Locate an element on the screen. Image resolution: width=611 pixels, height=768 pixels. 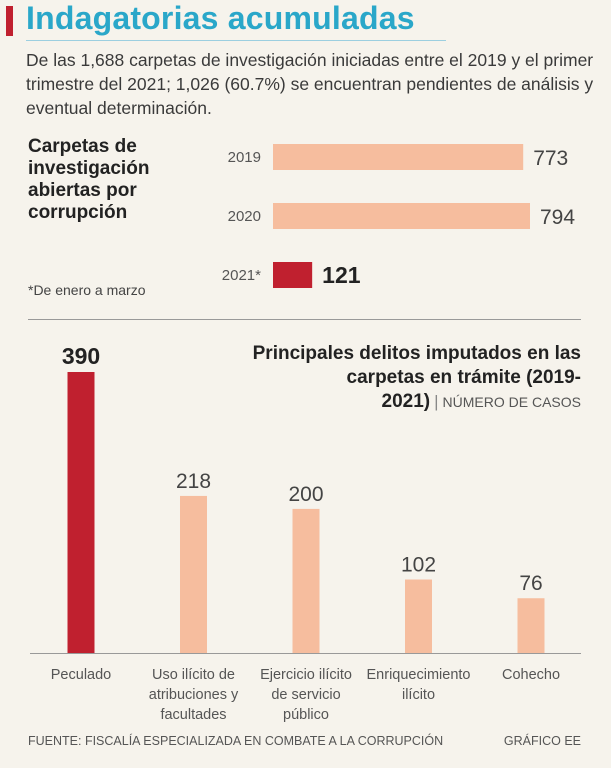
chart1-value-label: 773 is located at coordinates (550, 158).